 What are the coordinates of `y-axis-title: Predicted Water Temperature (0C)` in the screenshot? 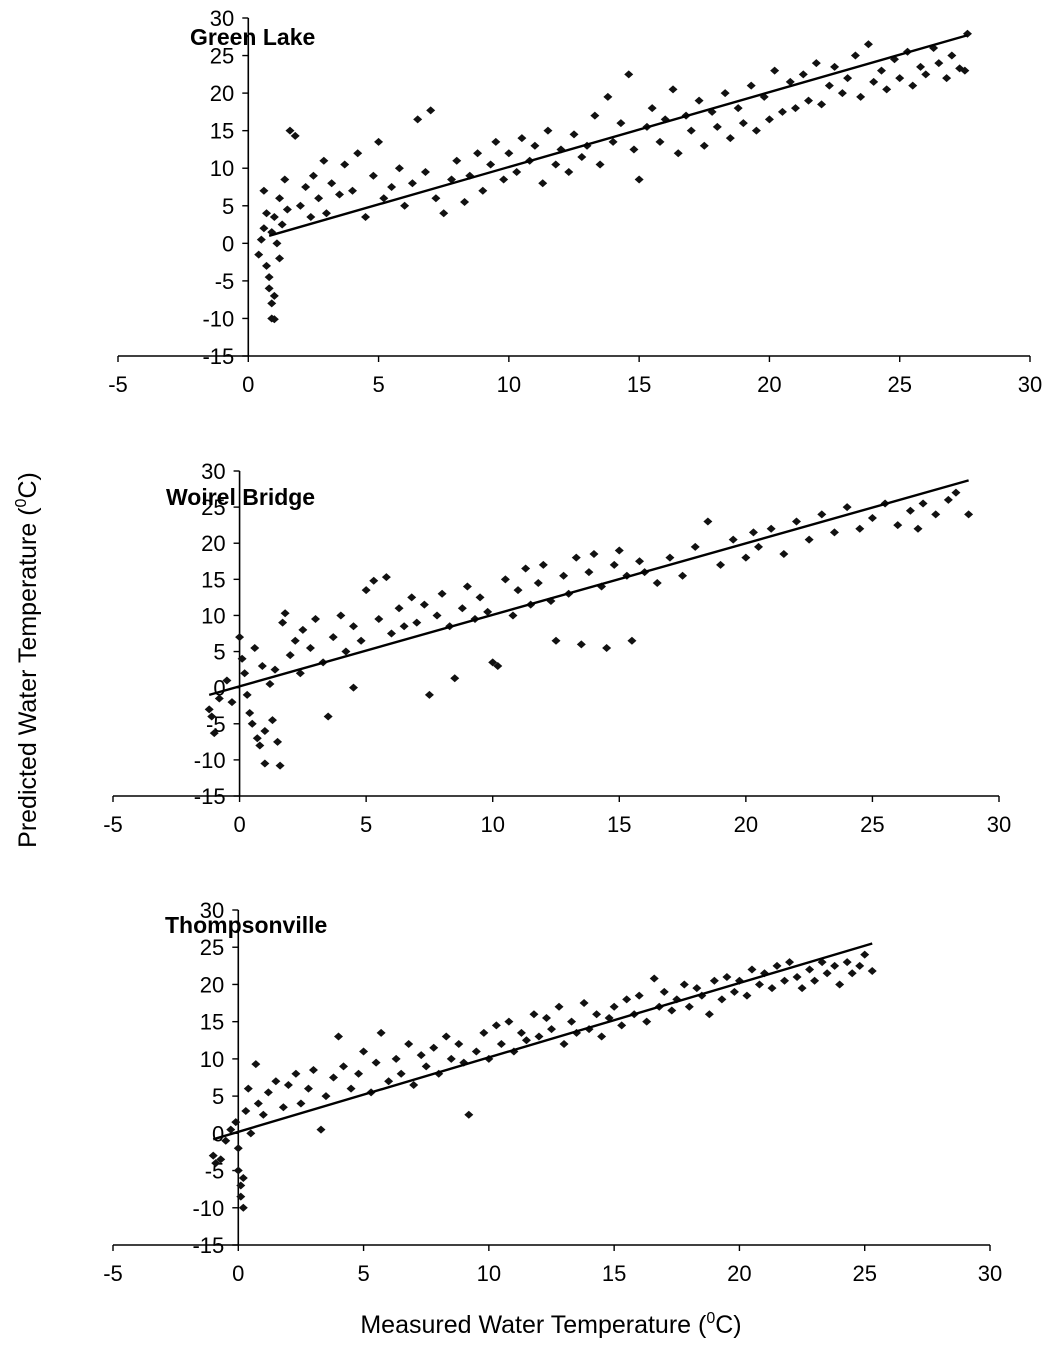 It's located at (27, 660).